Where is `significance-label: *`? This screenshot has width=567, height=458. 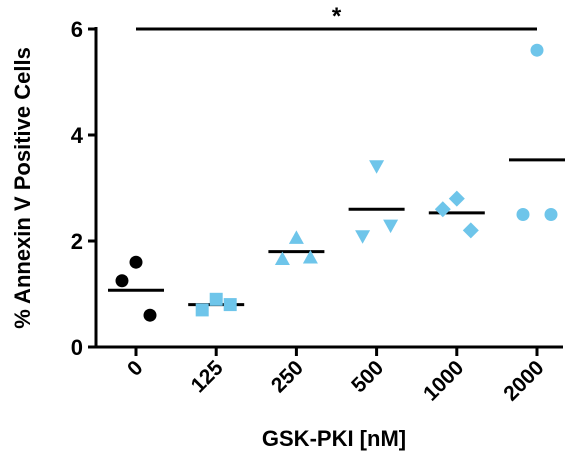
significance-label: * is located at coordinates (337, 16).